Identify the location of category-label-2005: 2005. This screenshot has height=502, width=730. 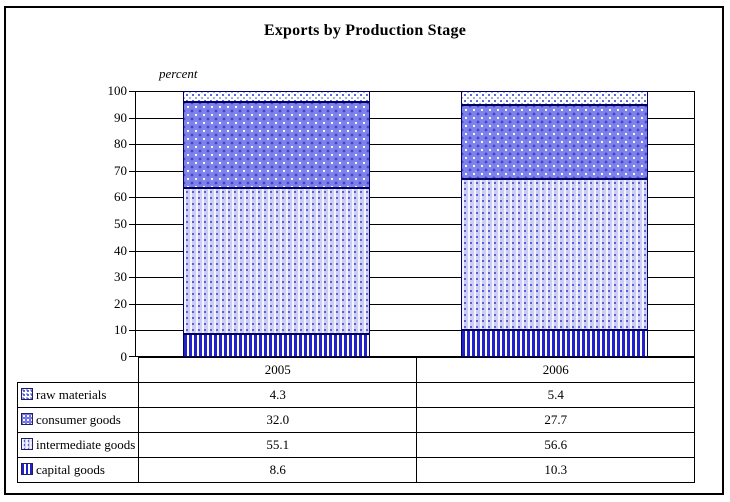
(278, 370).